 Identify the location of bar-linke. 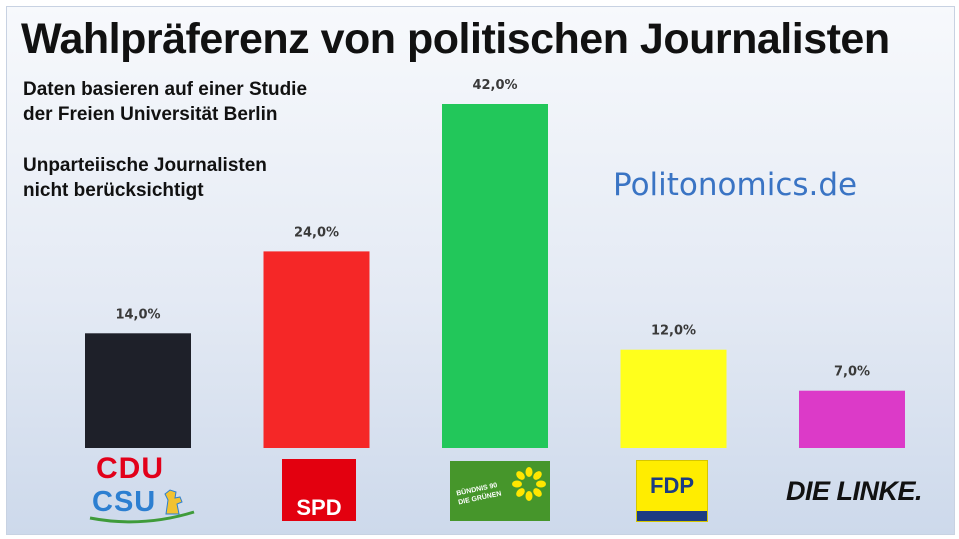
(852, 419).